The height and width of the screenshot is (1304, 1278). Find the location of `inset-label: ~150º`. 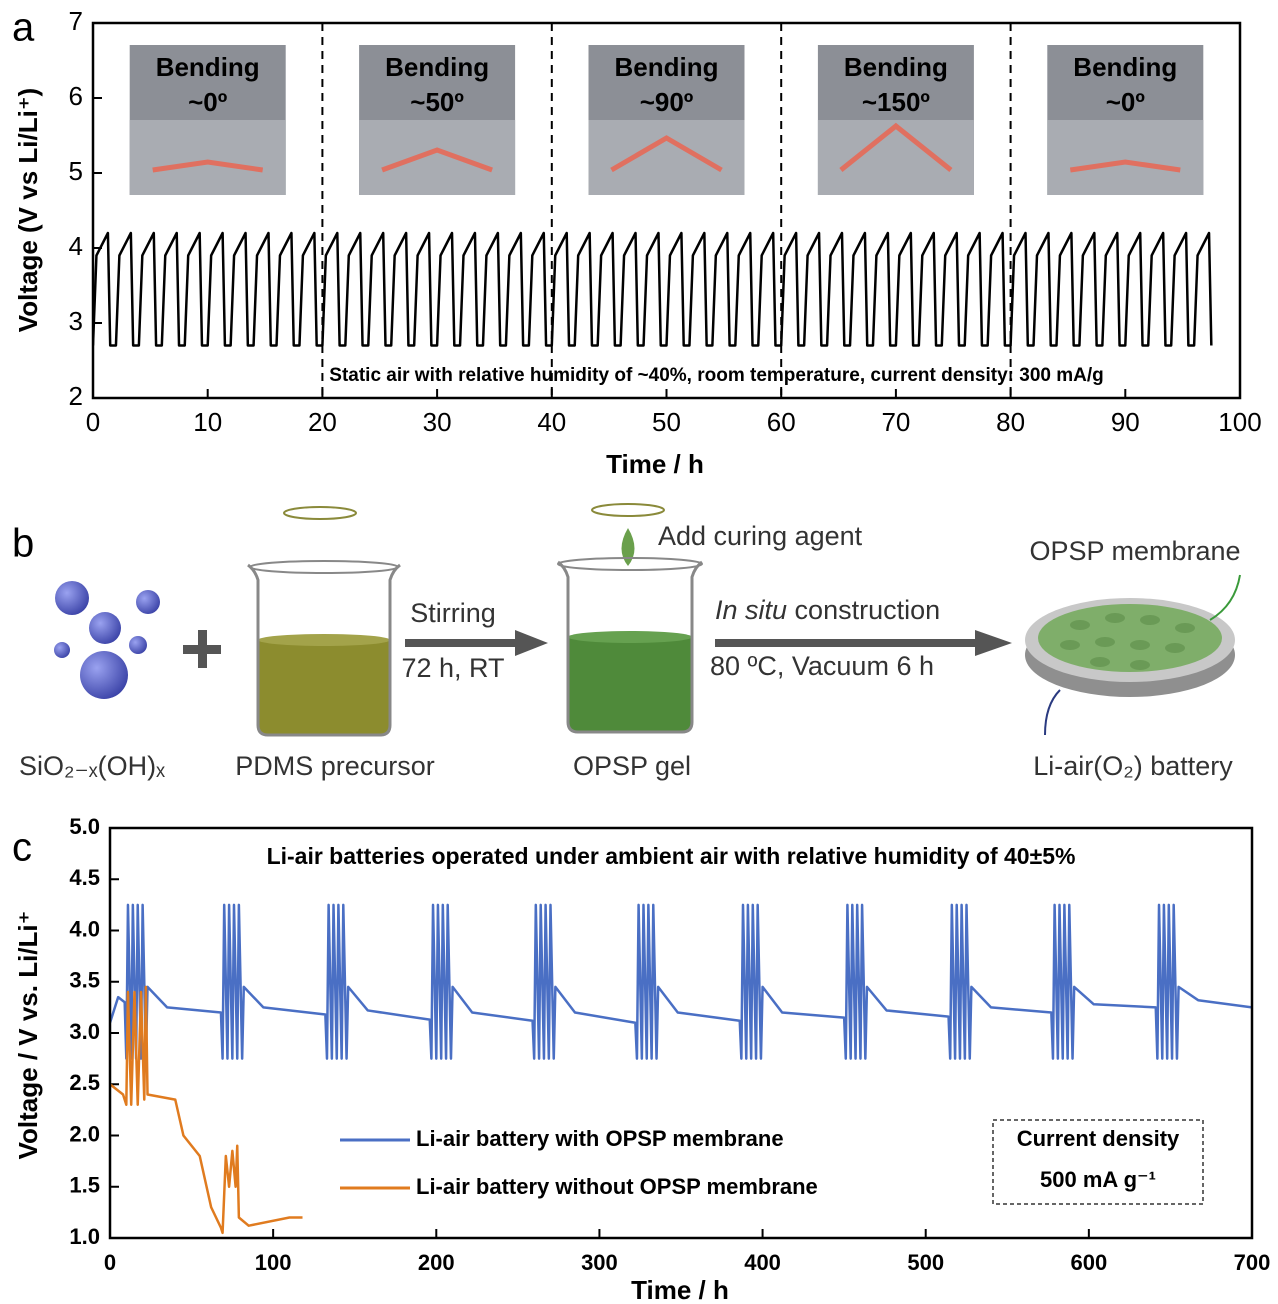

inset-label: ~150º is located at coordinates (896, 102).